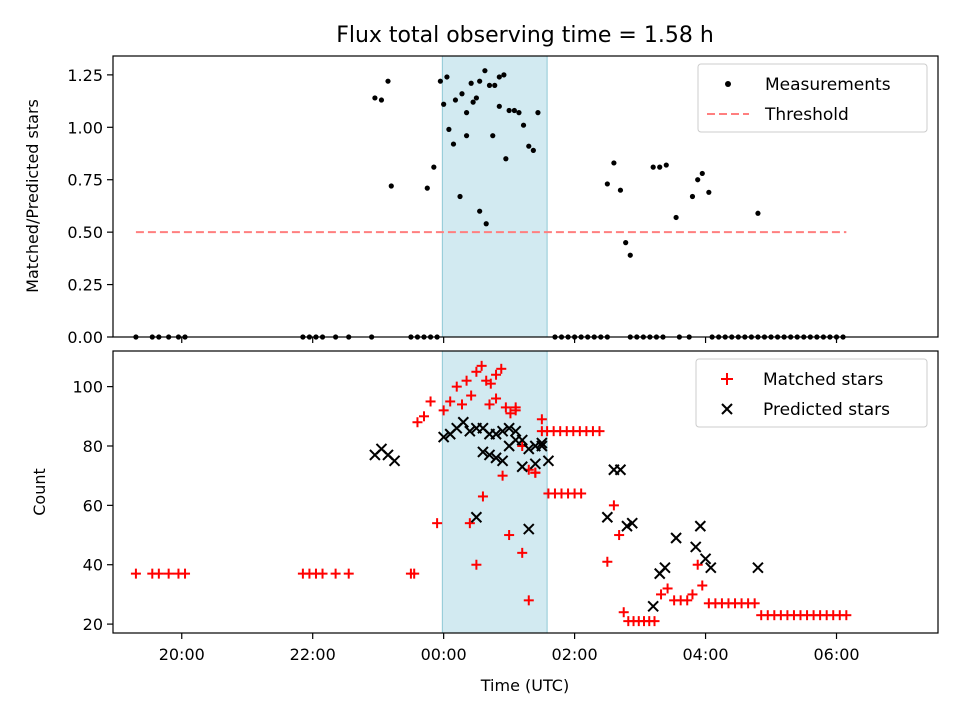  Describe the element at coordinates (727, 409) in the screenshot. I see `legend-predicted-marker` at that location.